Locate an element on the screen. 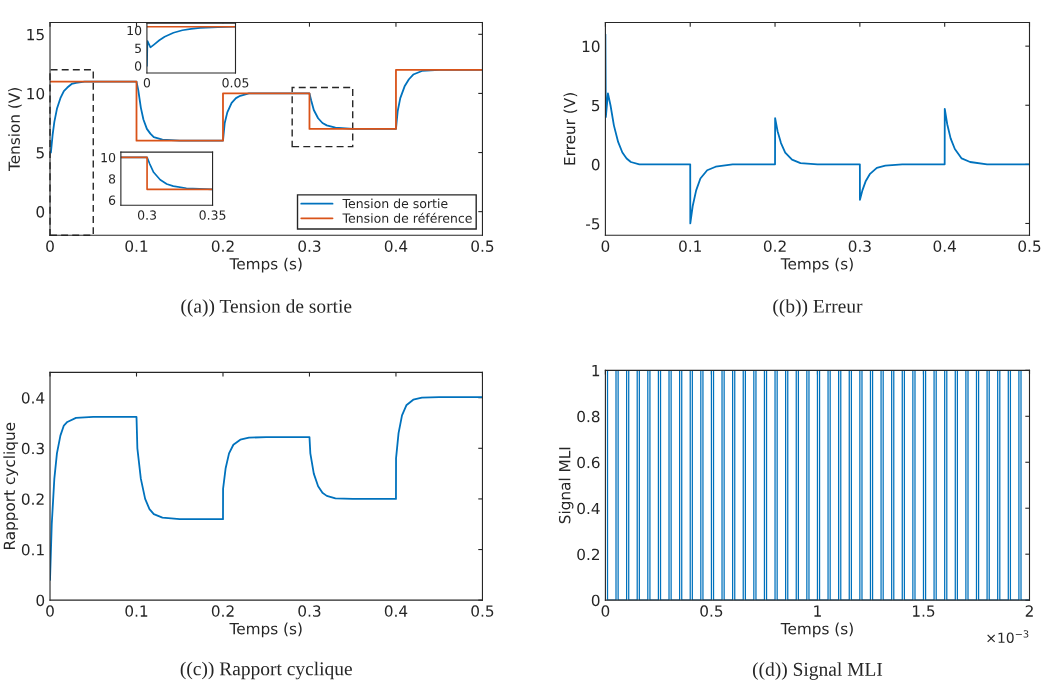  y-tick-label: 6 is located at coordinates (112, 200).